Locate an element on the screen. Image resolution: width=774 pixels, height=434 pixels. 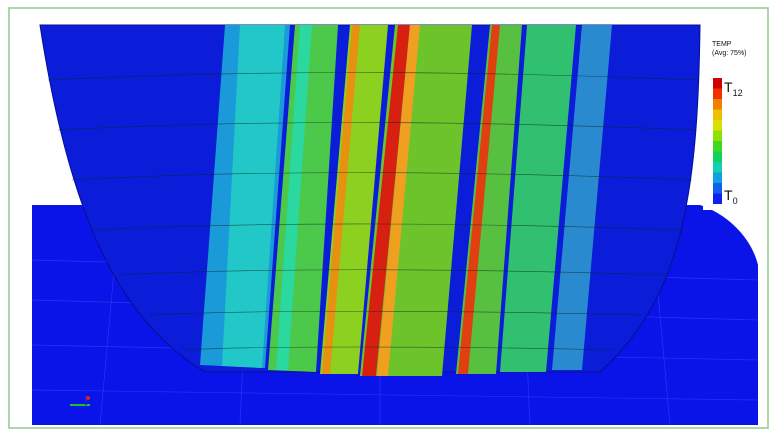
legend-max-label: T12 is located at coordinates (733, 88).